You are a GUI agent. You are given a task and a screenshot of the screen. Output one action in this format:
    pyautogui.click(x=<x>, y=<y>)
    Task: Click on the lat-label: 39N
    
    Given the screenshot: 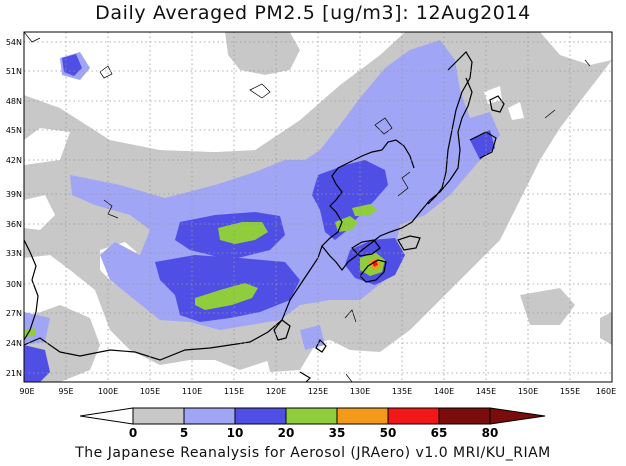 What is the action you would take?
    pyautogui.click(x=14, y=194)
    